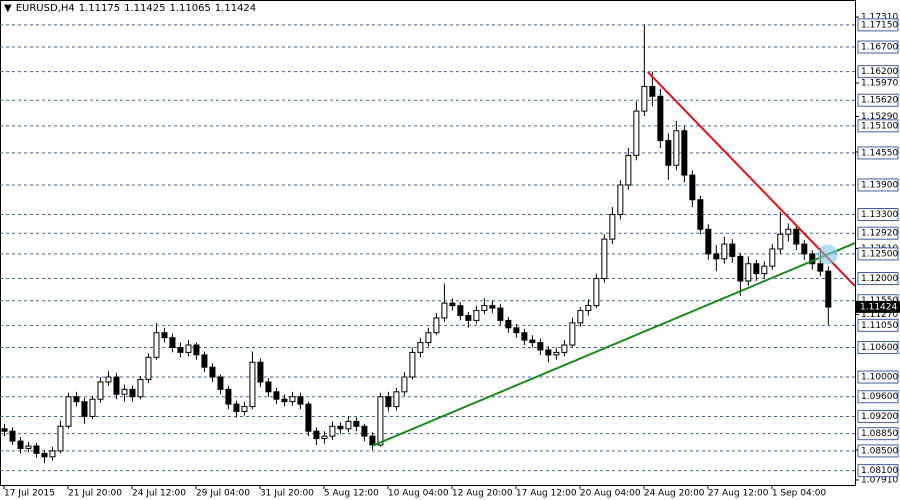 The height and width of the screenshot is (500, 900). Describe the element at coordinates (879, 215) in the screenshot. I see `level-label: 1.13300` at that location.